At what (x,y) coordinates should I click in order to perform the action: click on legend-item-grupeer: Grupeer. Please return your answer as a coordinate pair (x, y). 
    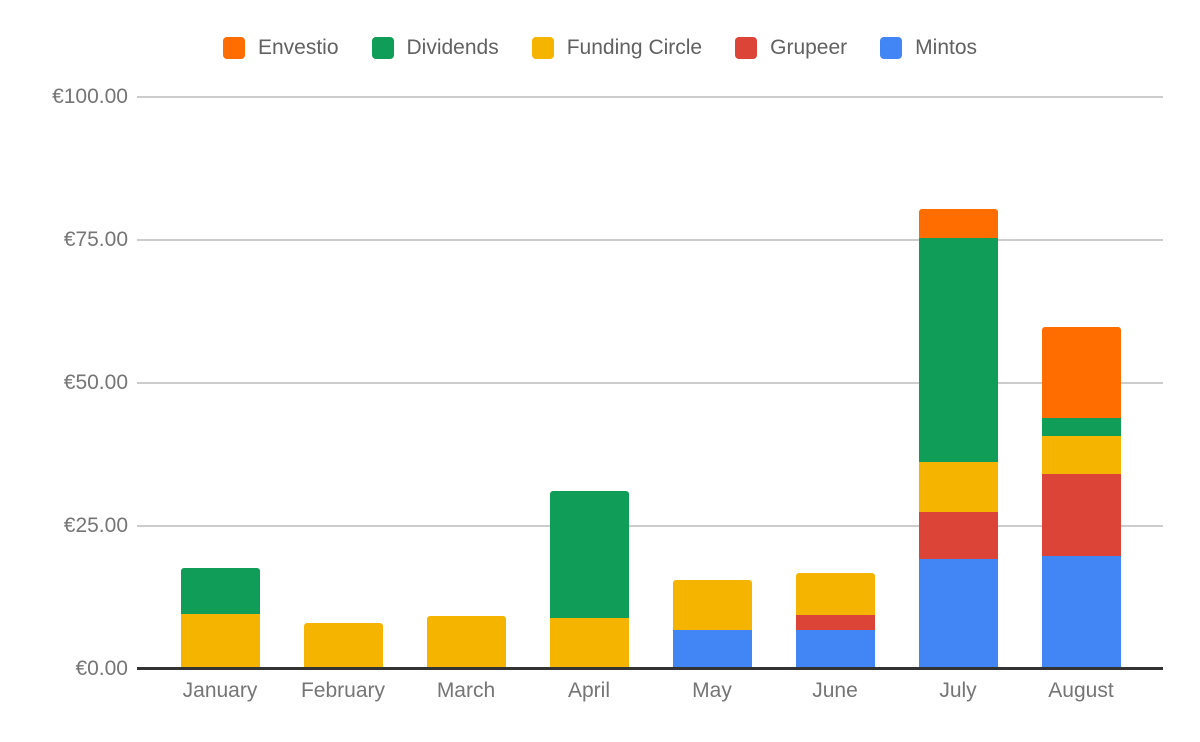
    Looking at the image, I should click on (791, 48).